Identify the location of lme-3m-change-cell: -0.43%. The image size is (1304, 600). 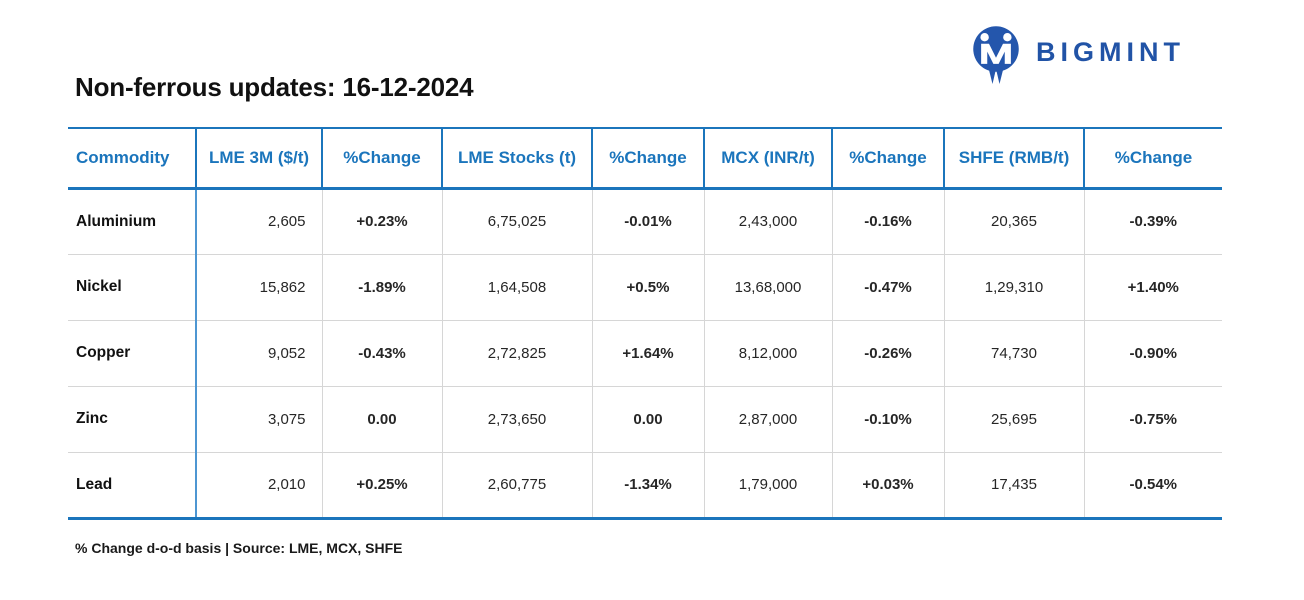
(382, 353).